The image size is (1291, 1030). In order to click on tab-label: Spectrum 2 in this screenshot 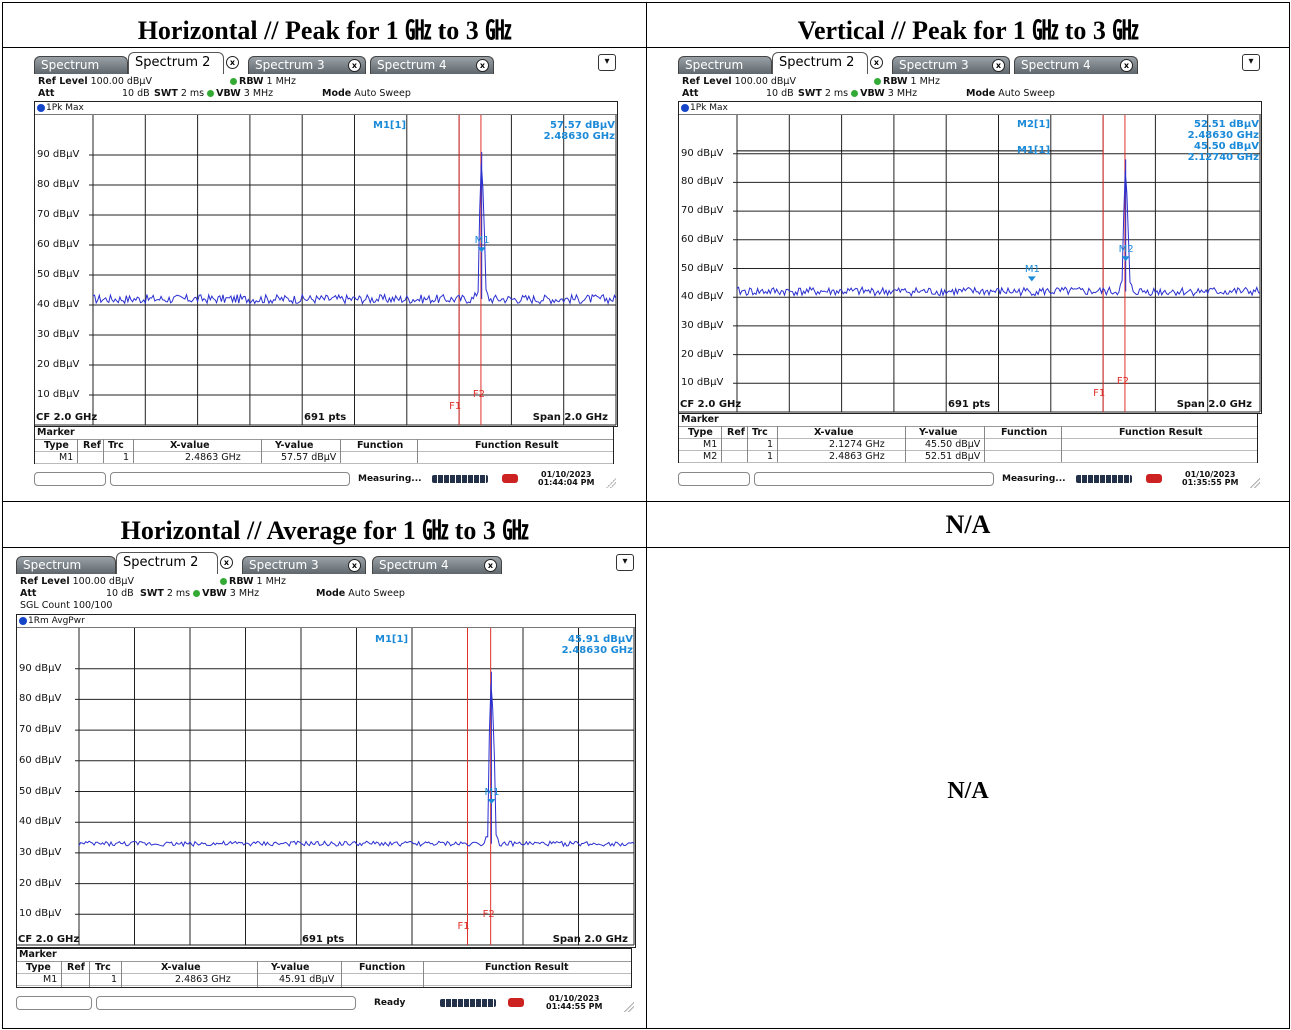, I will do `click(817, 62)`.